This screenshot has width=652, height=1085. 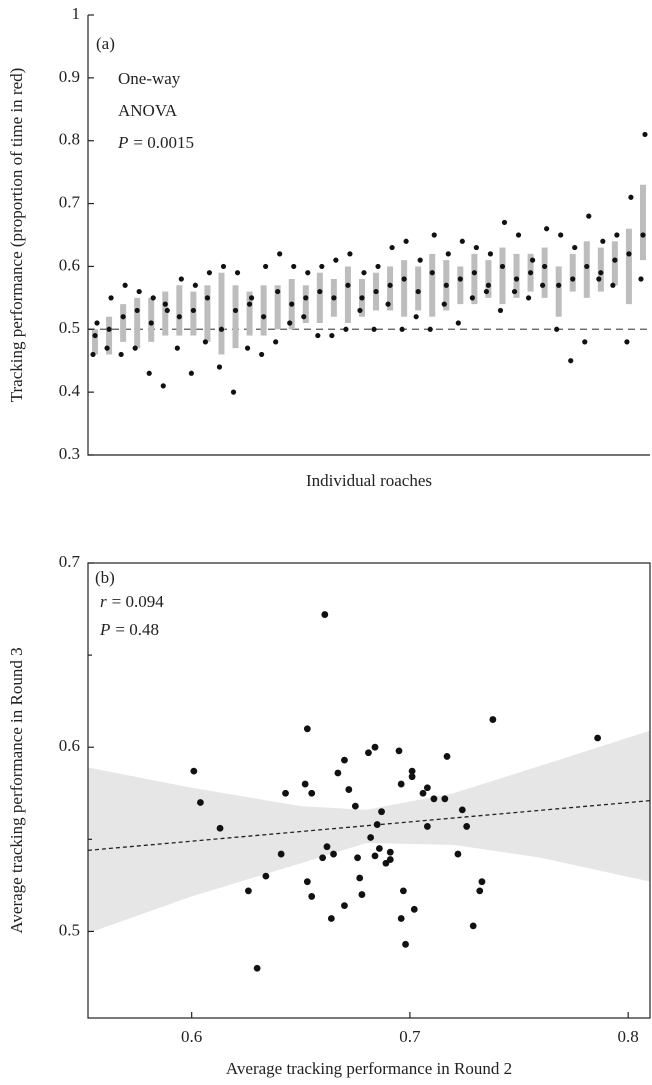 What do you see at coordinates (105, 43) in the screenshot?
I see `panel-label: (a)` at bounding box center [105, 43].